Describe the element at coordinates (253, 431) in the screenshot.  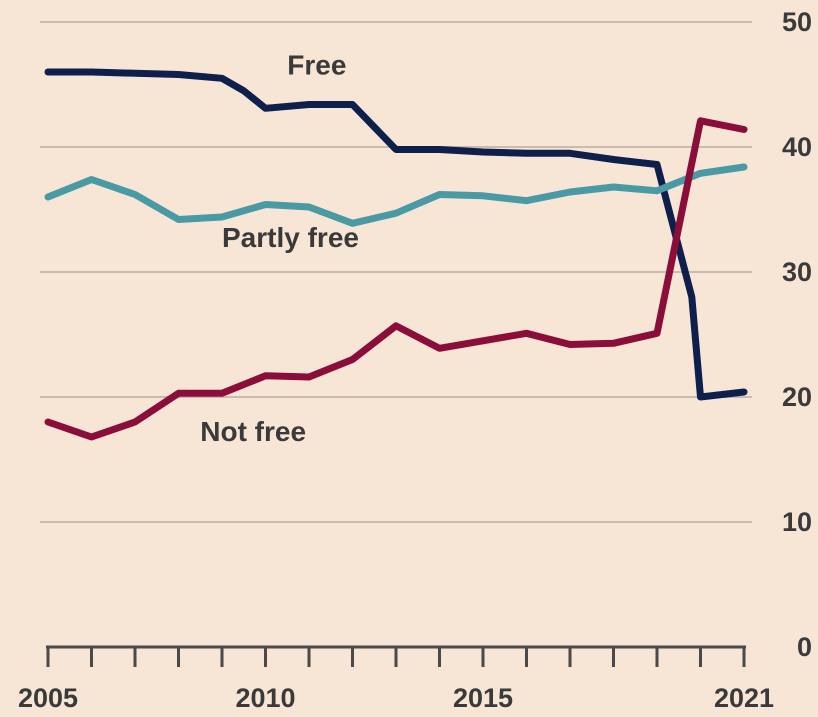
I see `series-label-not-free: Not free` at that location.